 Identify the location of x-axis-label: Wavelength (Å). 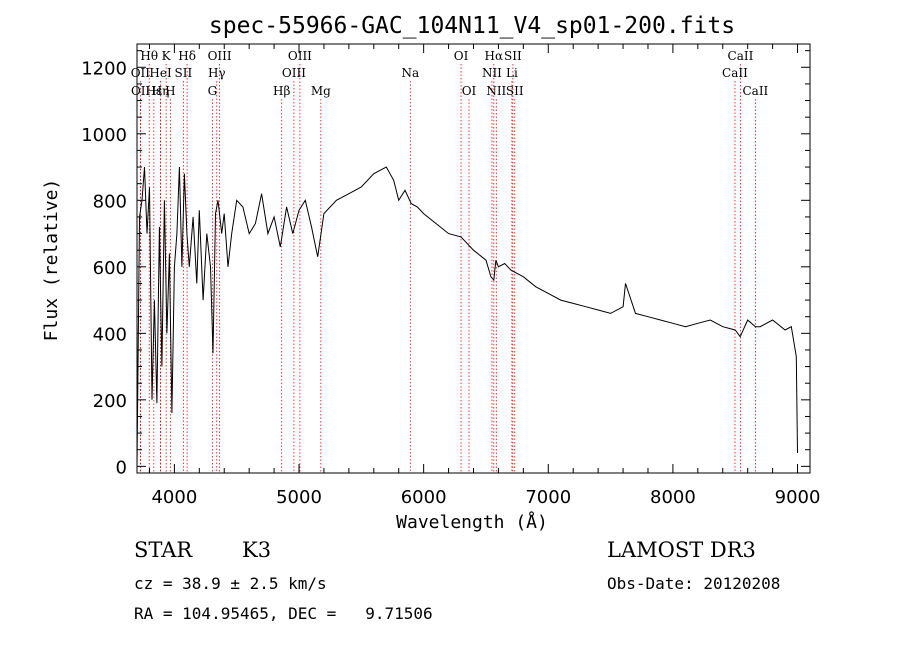
(472, 522).